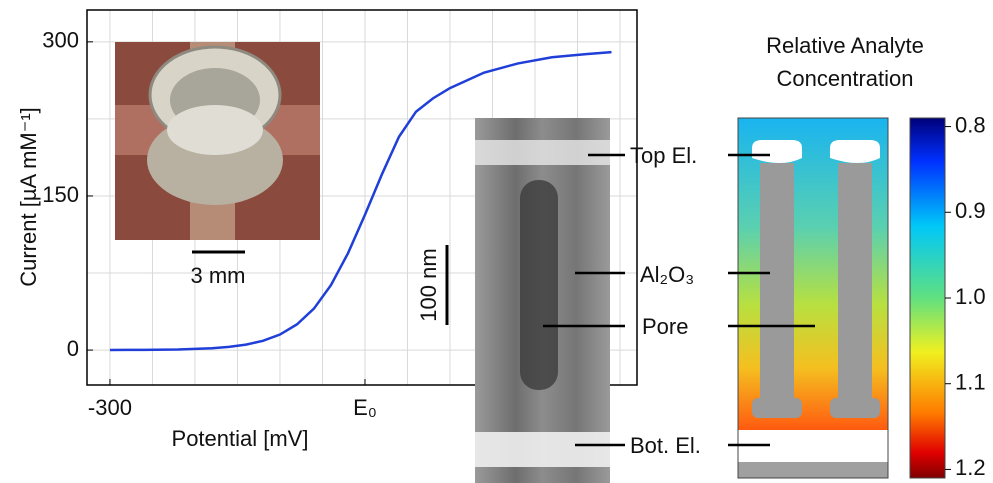 The height and width of the screenshot is (483, 993). Describe the element at coordinates (28, 197) in the screenshot. I see `y-axis-label: Current [µA mM⁻¹]` at that location.